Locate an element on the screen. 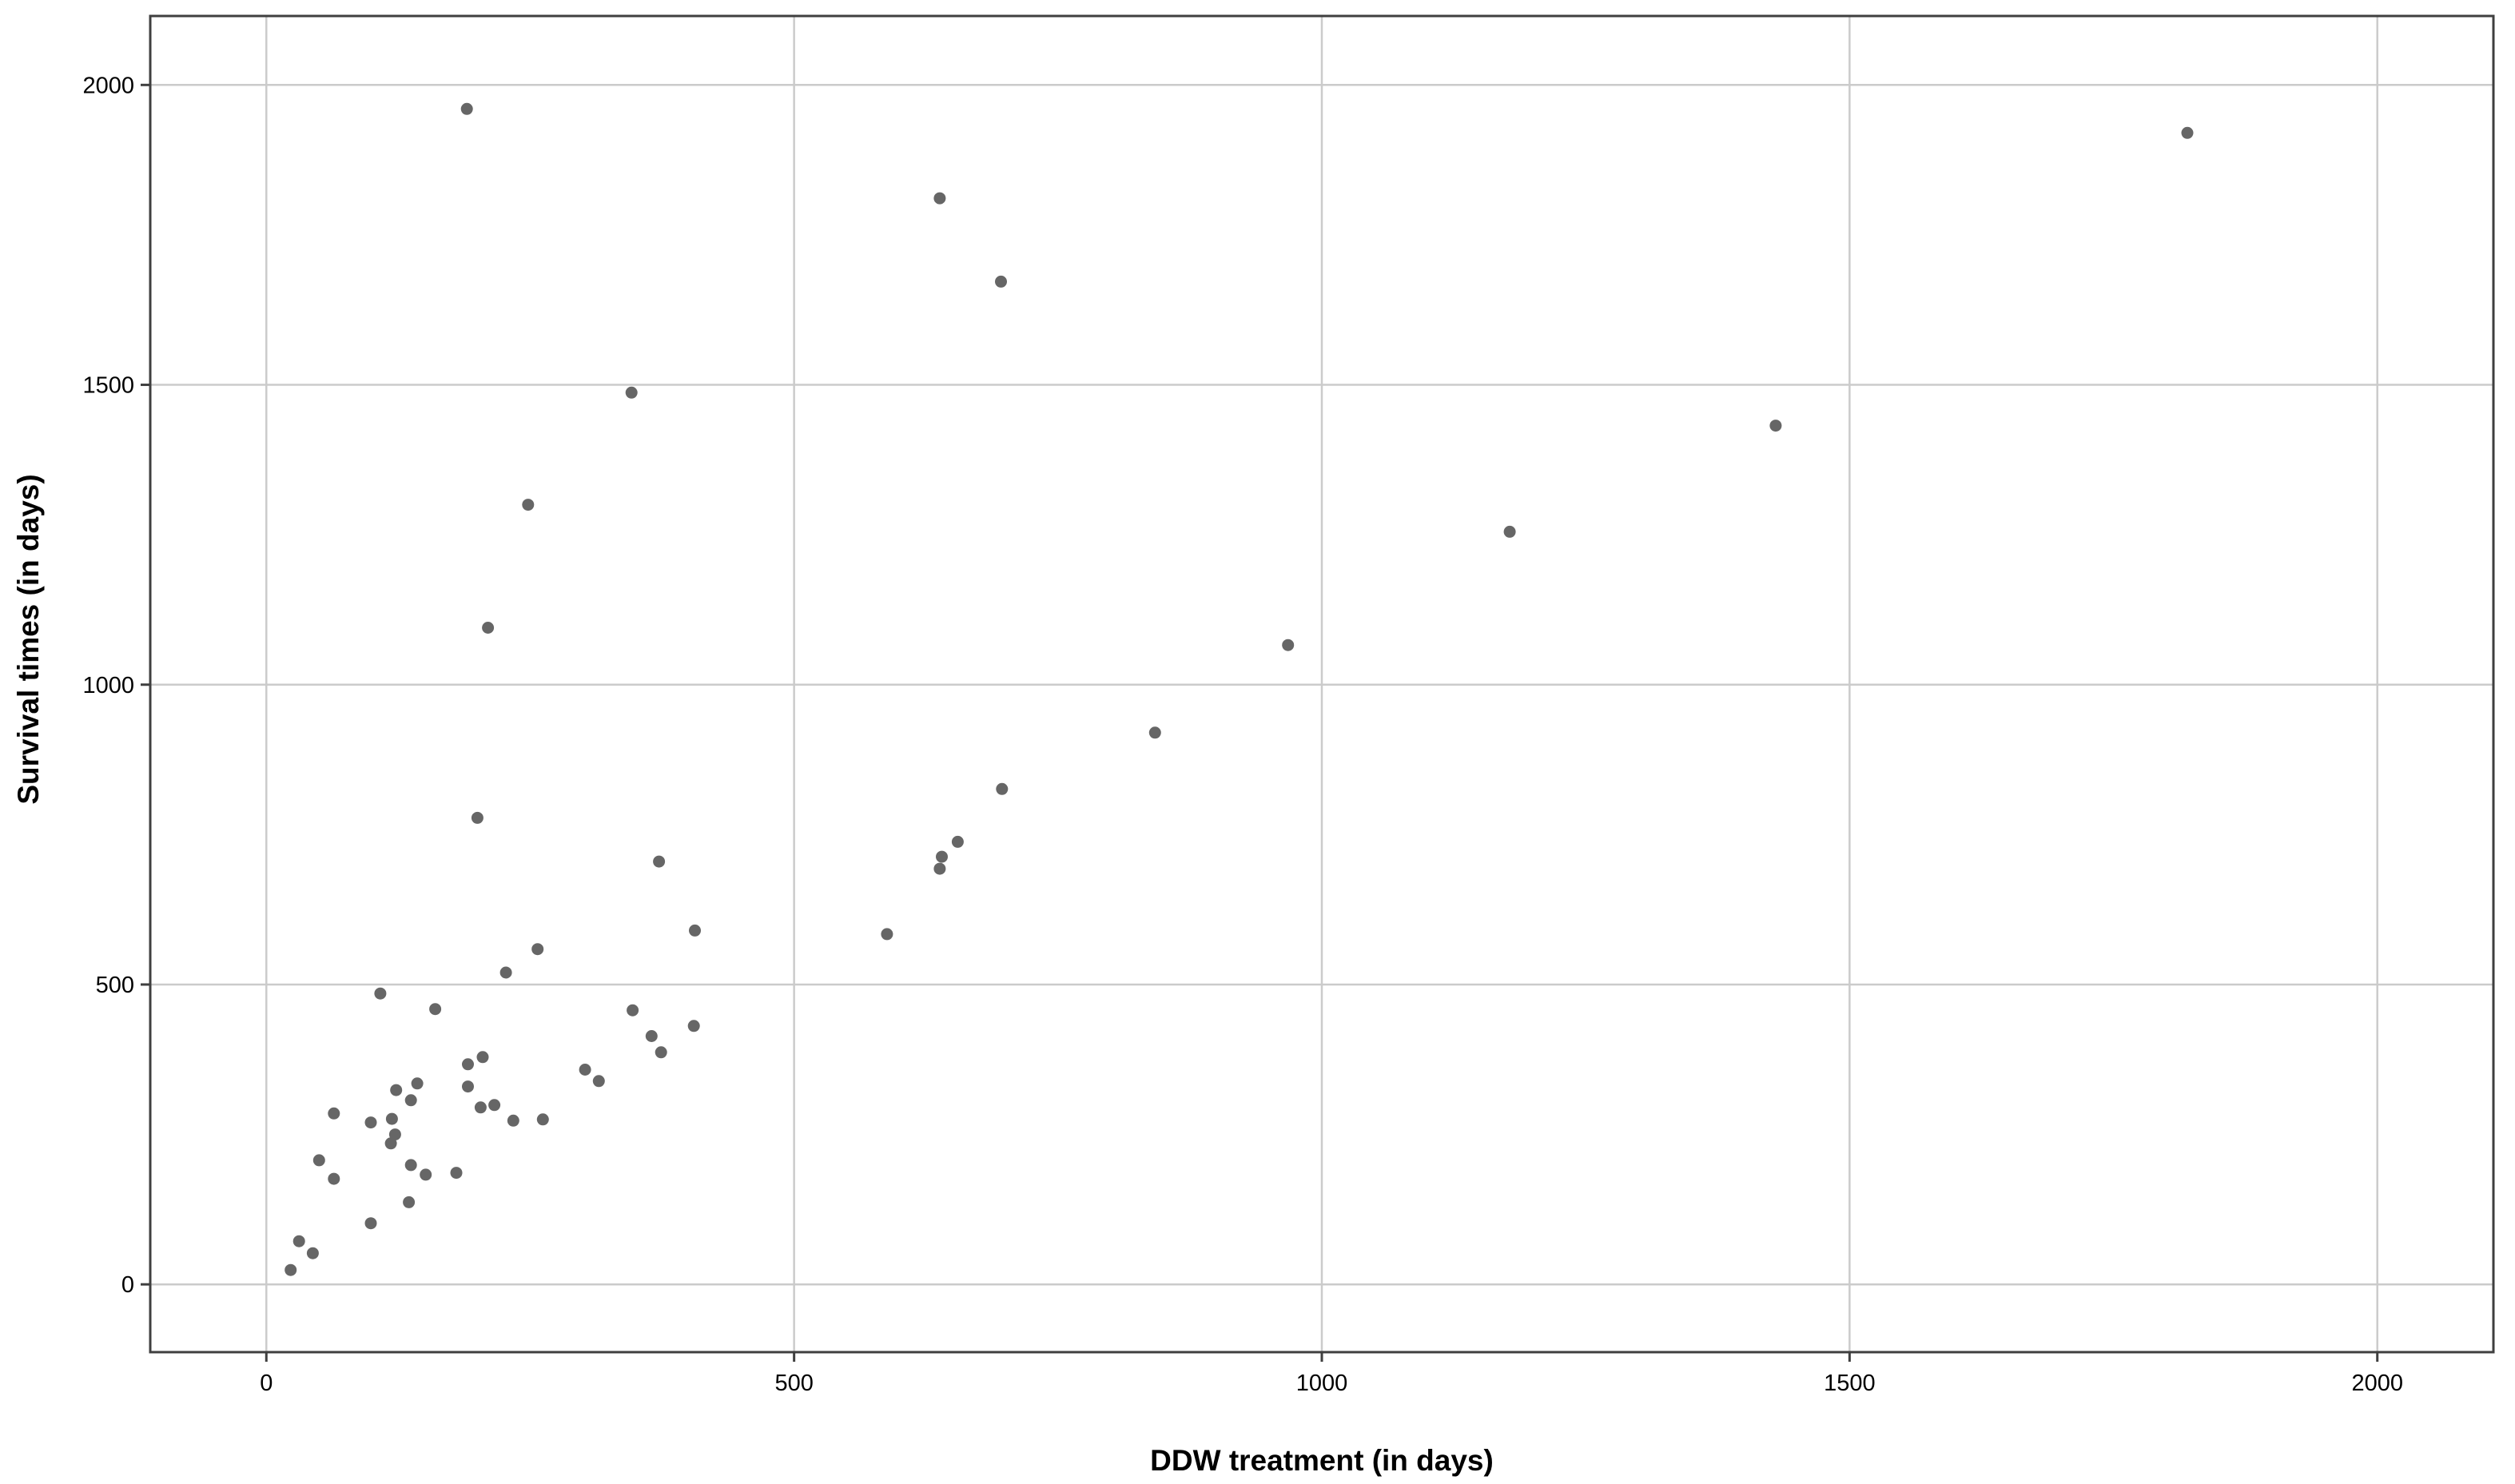 The height and width of the screenshot is (1484, 2515). x-tick-label: 500 is located at coordinates (793, 1383).